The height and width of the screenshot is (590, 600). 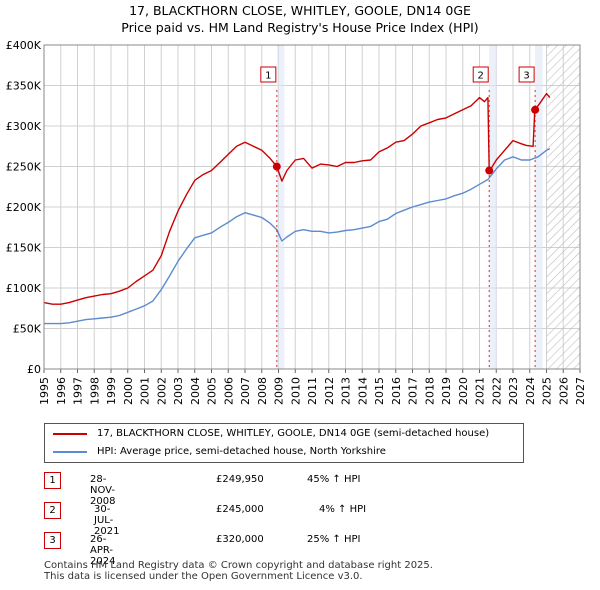 What do you see at coordinates (94, 391) in the screenshot?
I see `x-tick-label: 1998` at bounding box center [94, 391].